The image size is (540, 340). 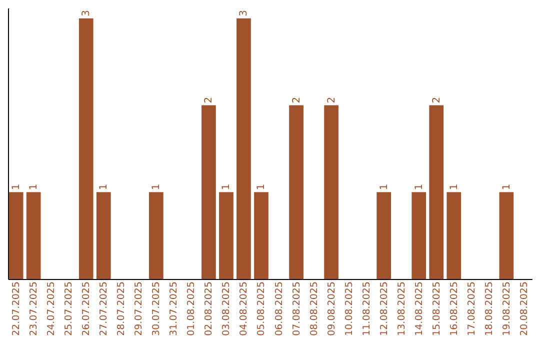 What do you see at coordinates (192, 309) in the screenshot?
I see `x-tick-label: 01.08.2025` at bounding box center [192, 309].